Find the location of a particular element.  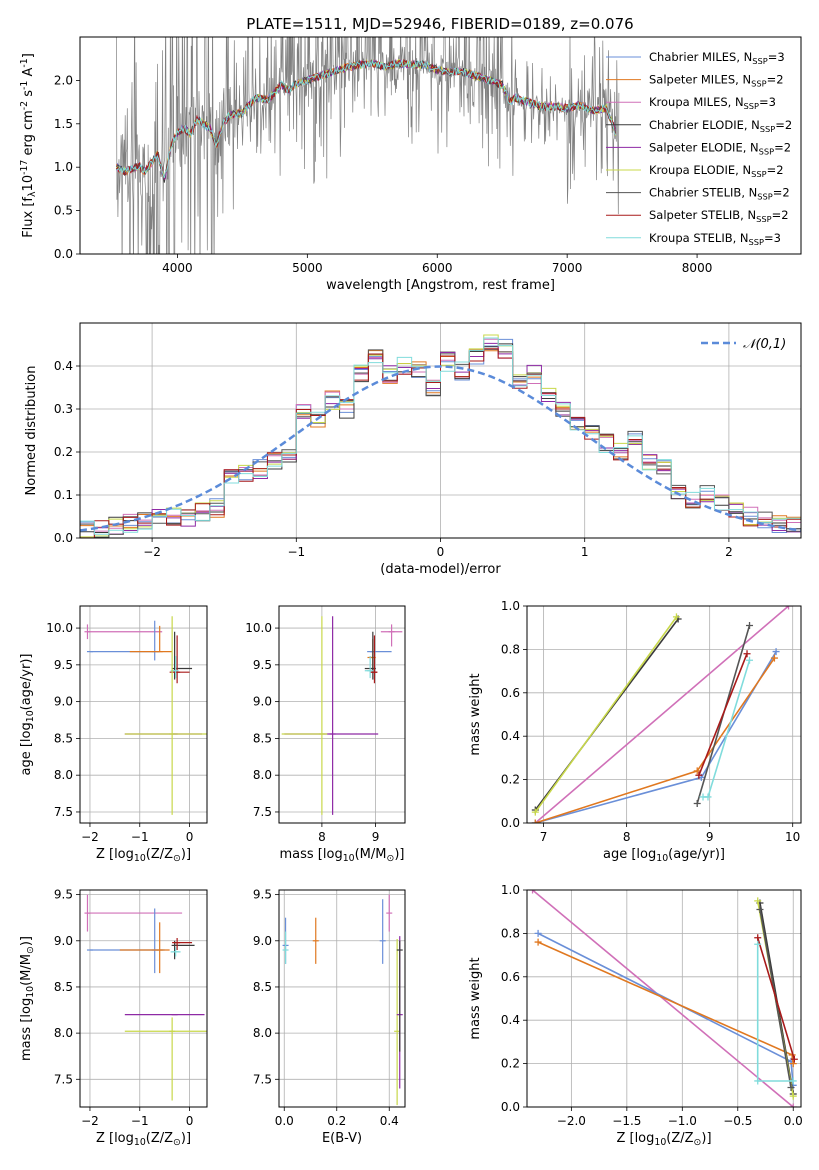

x-tick-label: 9 is located at coordinates (376, 837).